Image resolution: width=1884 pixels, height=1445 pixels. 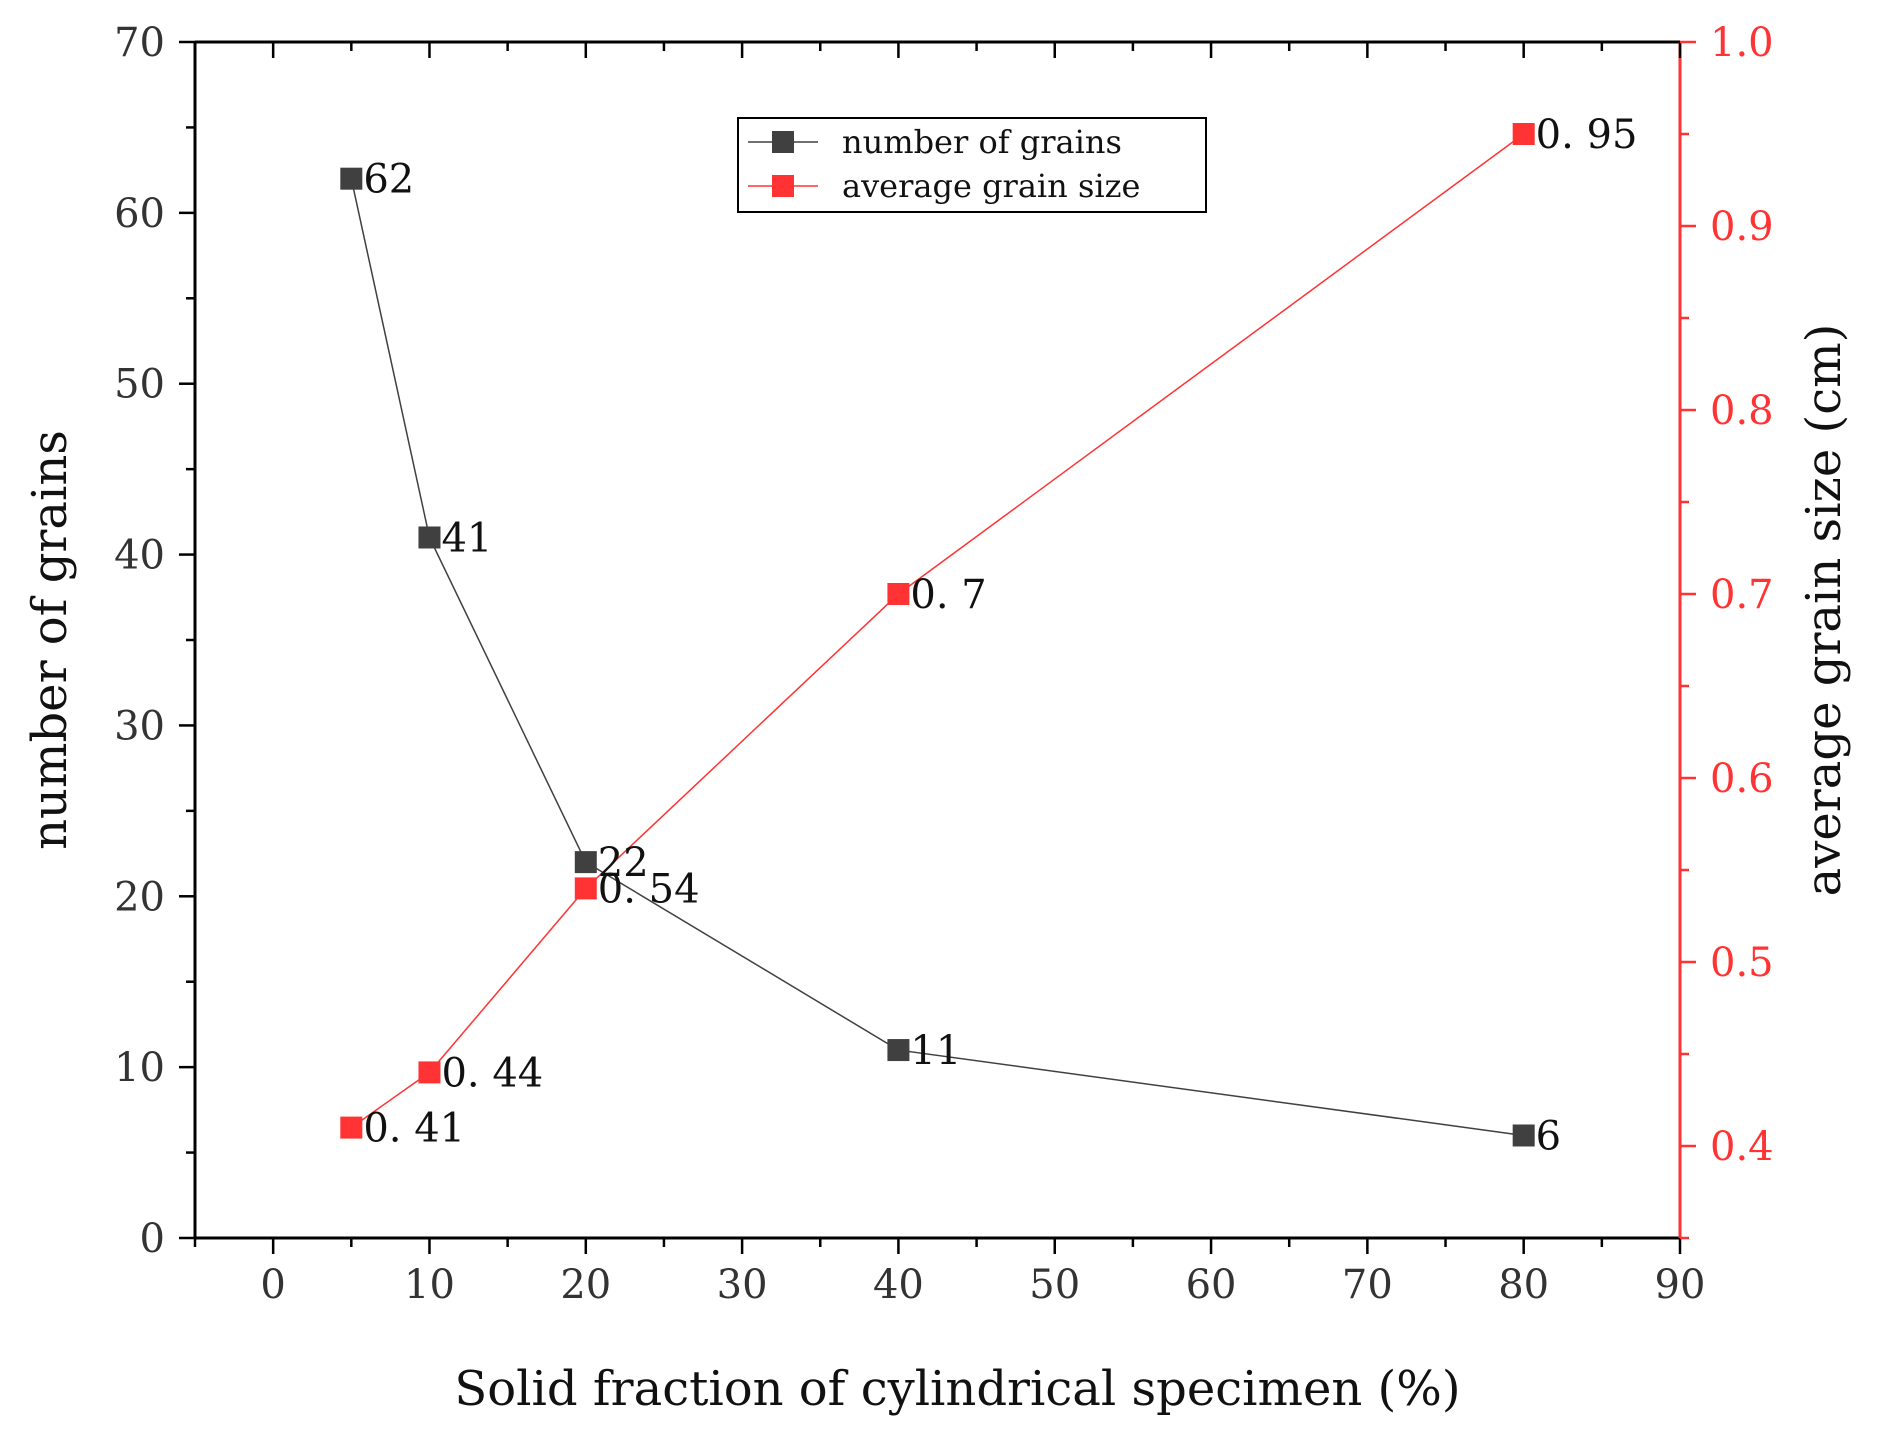 What do you see at coordinates (272, 1285) in the screenshot?
I see `x-tick-label: 0` at bounding box center [272, 1285].